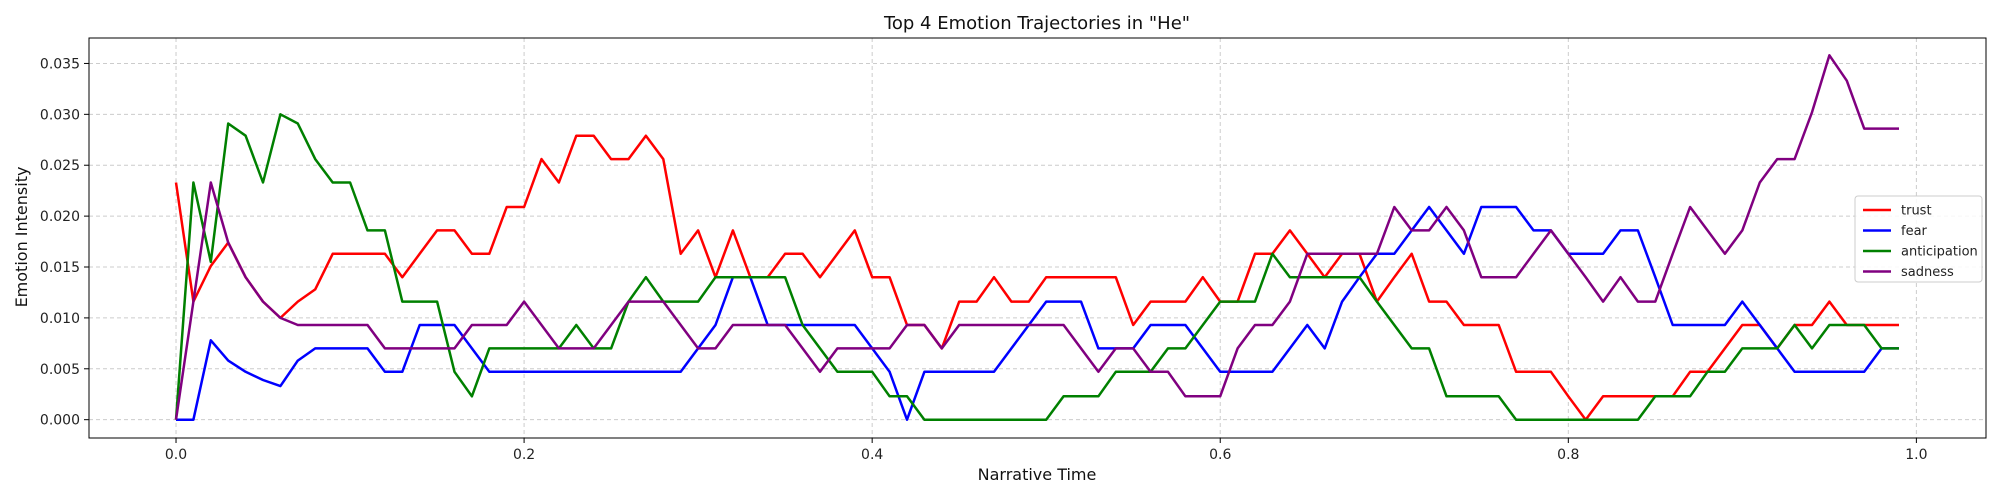 This screenshot has width=2000, height=500. I want to click on legend: trust fear anticipation sadness, so click(1918, 239).